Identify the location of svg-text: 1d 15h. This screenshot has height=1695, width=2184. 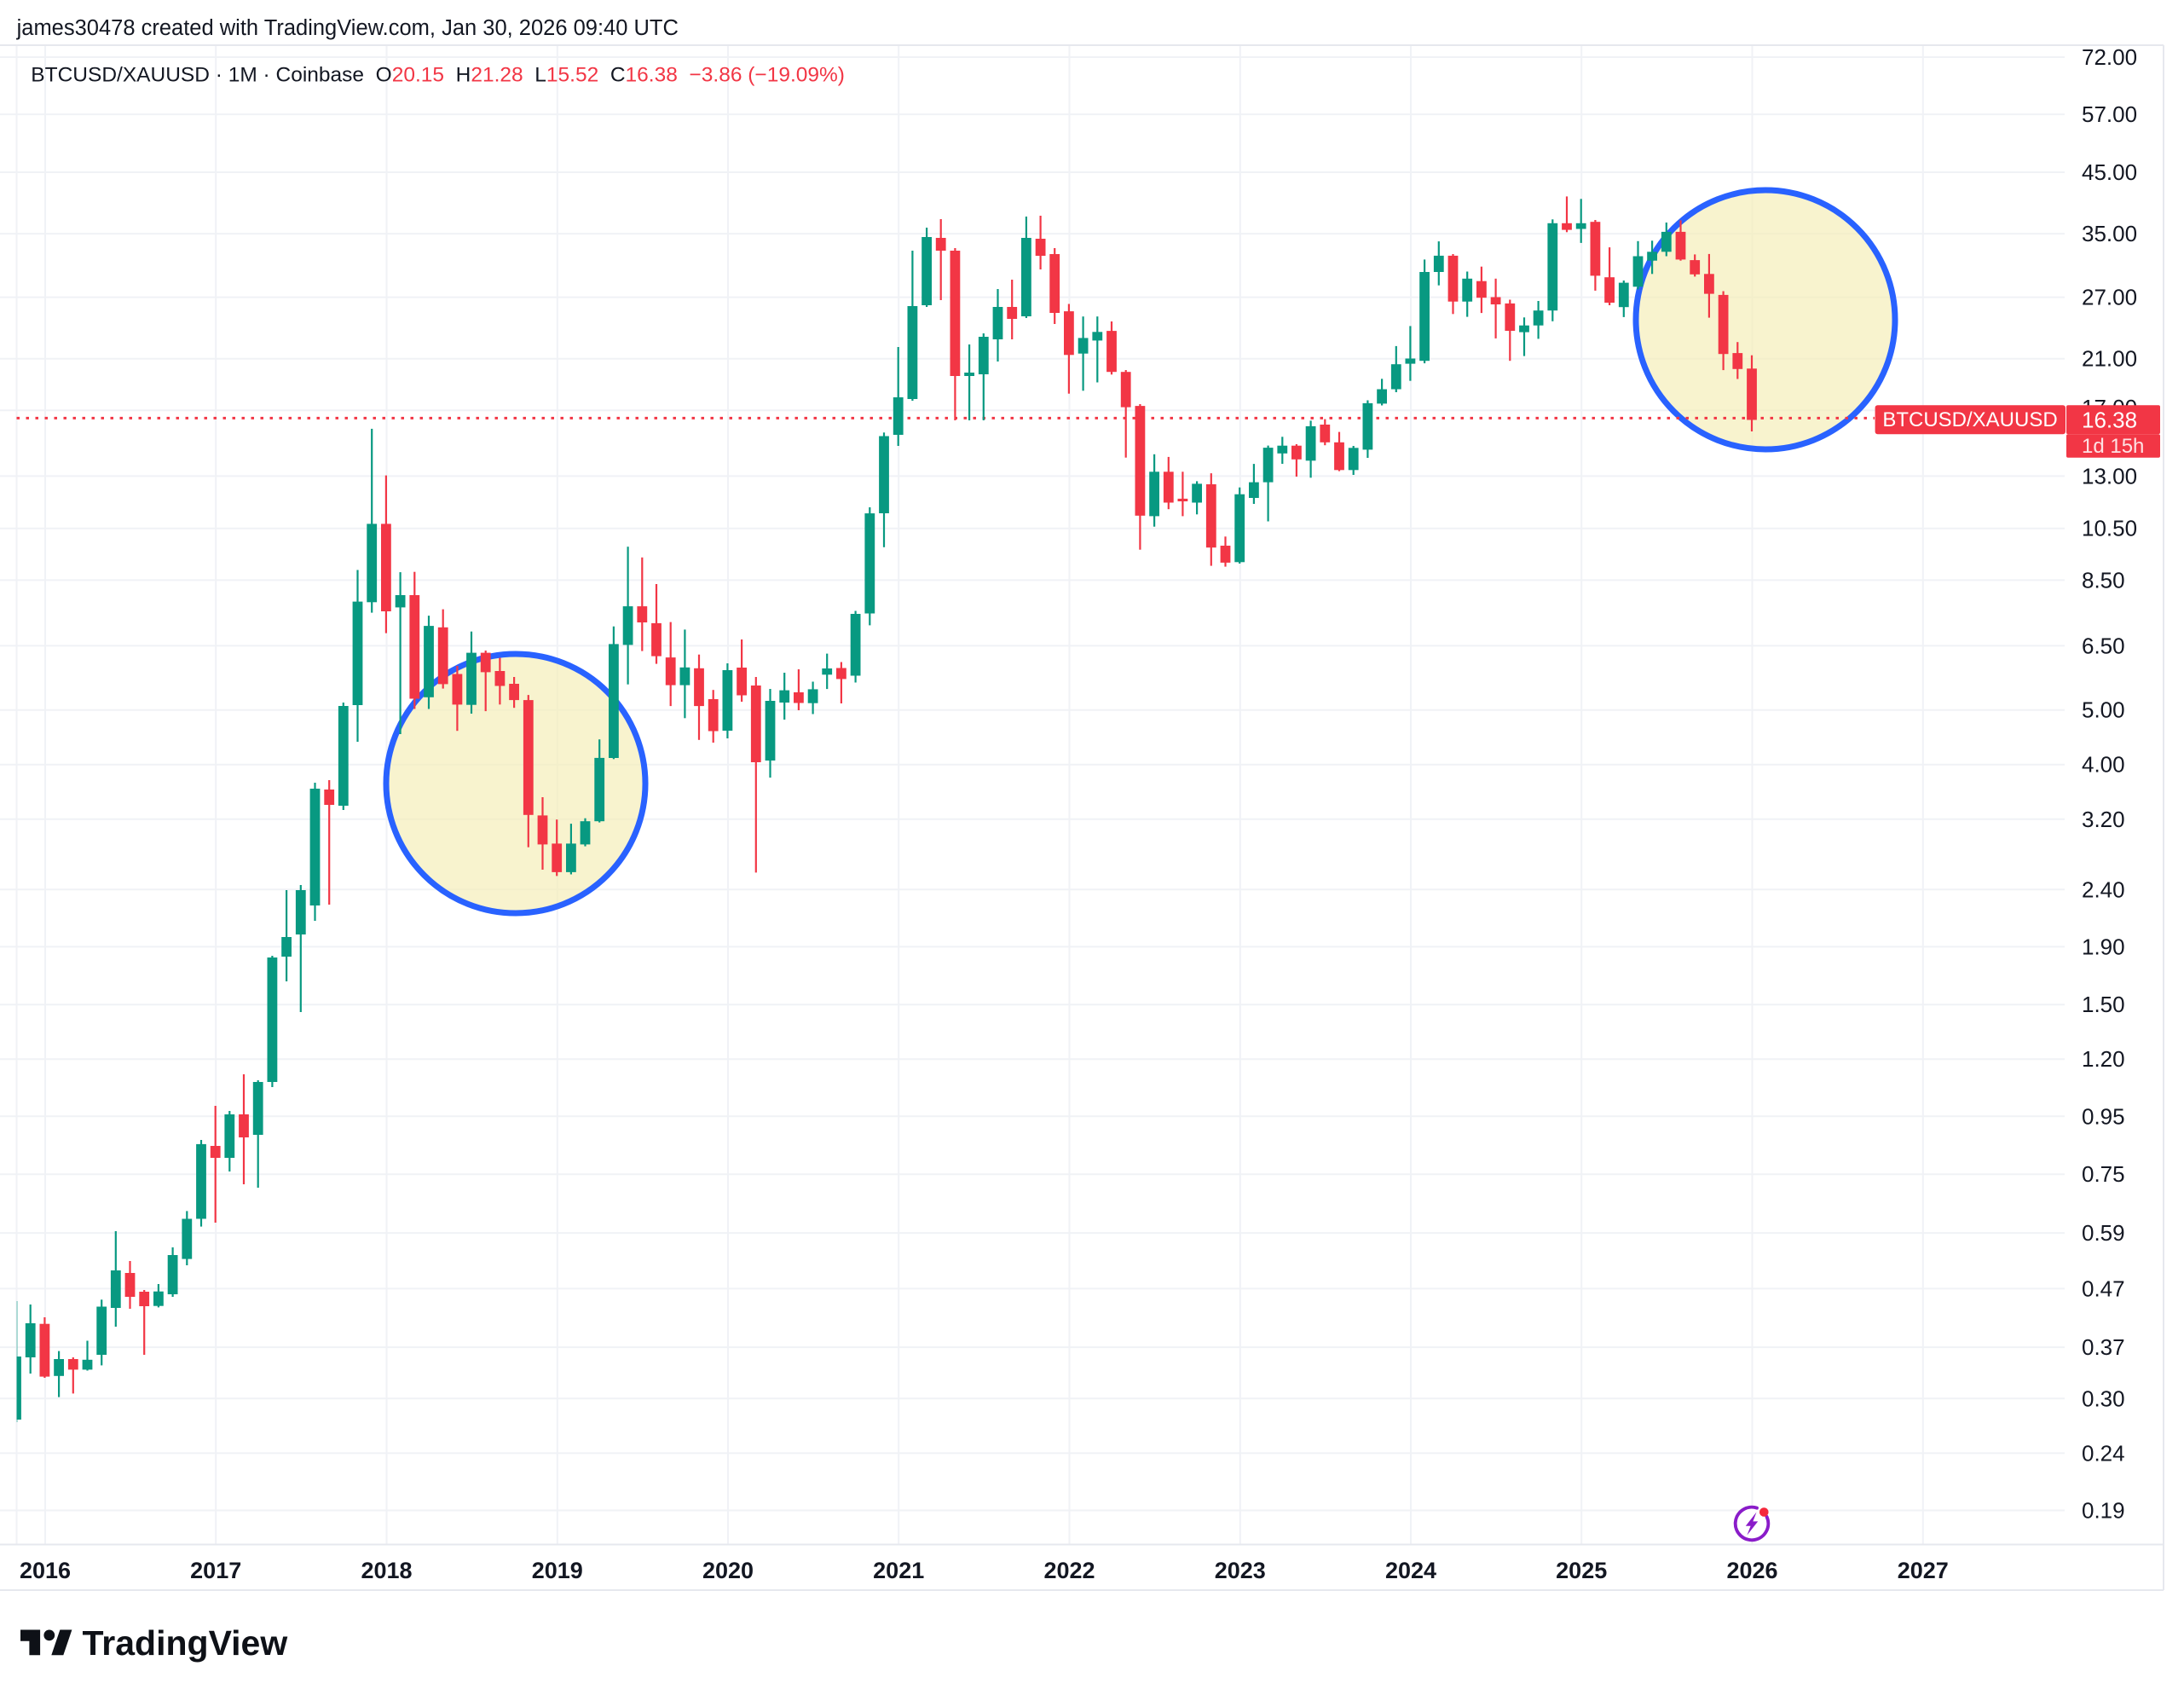
(2113, 446).